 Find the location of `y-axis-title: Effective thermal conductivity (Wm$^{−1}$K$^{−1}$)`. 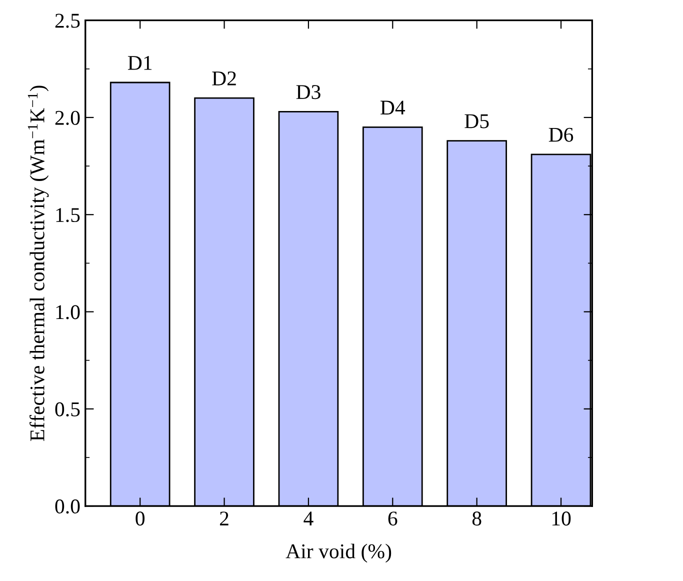

y-axis-title: Effective thermal conductivity (Wm$^{−1}$K$^{−1}$) is located at coordinates (38, 264).